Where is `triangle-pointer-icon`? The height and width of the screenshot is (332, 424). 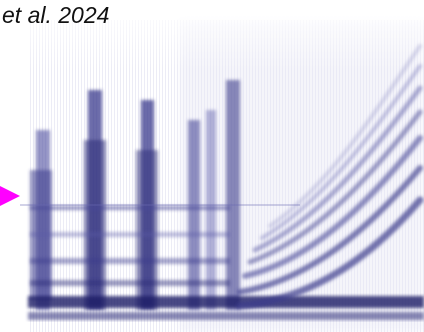 triangle-pointer-icon is located at coordinates (10, 196).